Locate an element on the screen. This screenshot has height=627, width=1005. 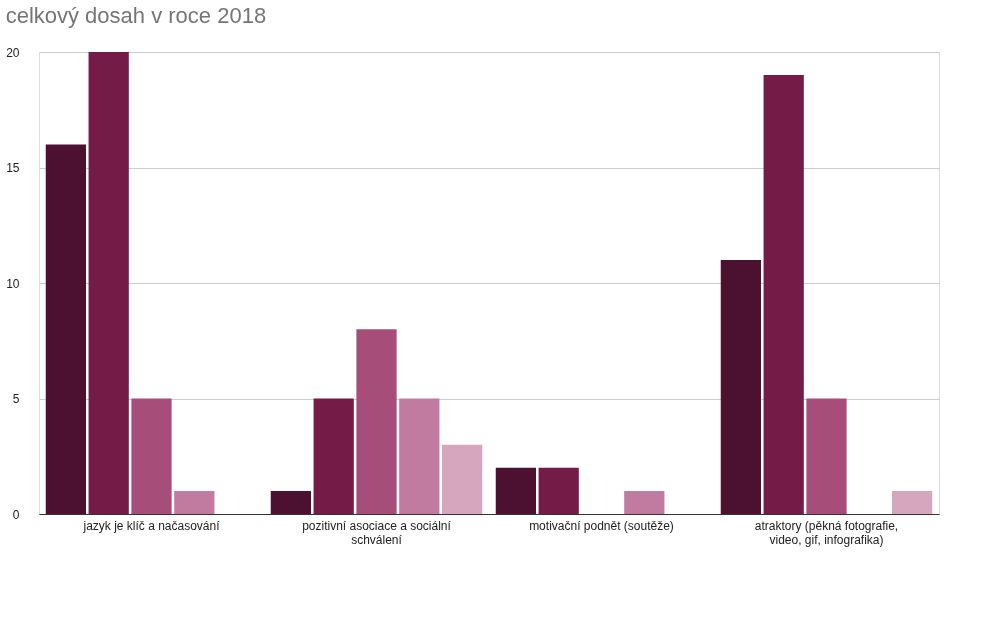
x-tick-label: motivační podnět (soutěže) is located at coordinates (601, 525).